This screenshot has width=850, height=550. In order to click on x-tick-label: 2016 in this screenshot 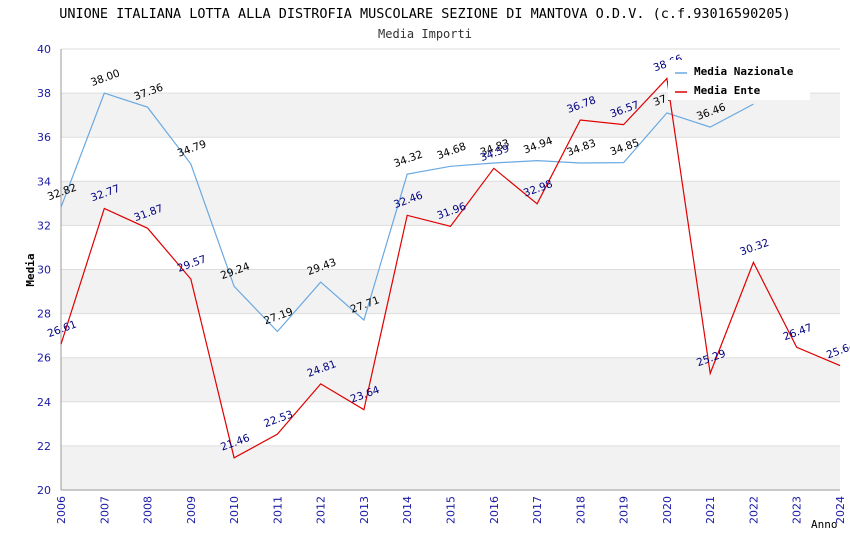, I will do `click(494, 510)`.